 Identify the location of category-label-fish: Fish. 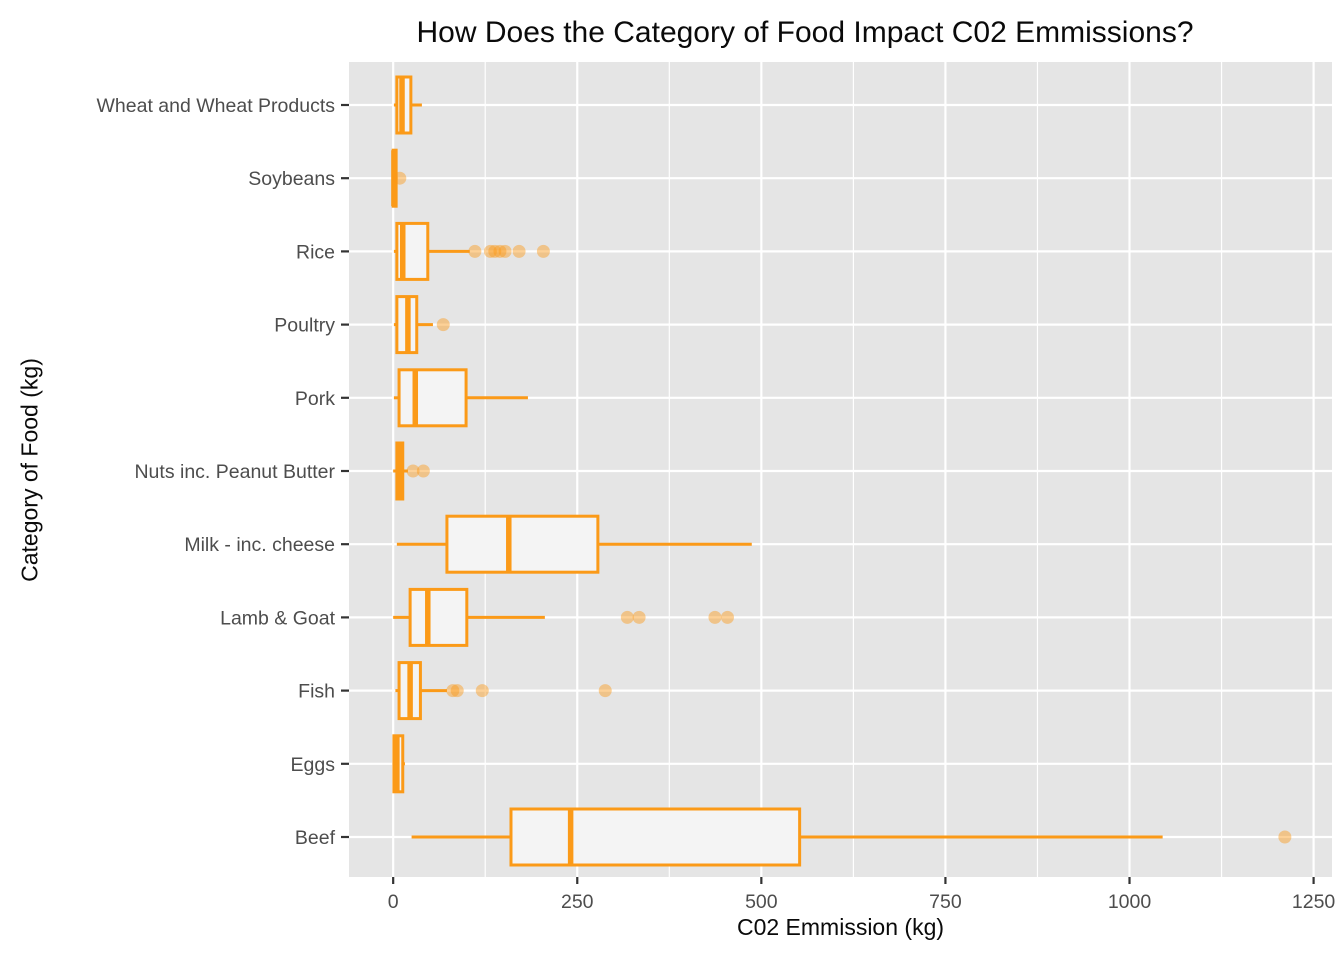
(316, 692).